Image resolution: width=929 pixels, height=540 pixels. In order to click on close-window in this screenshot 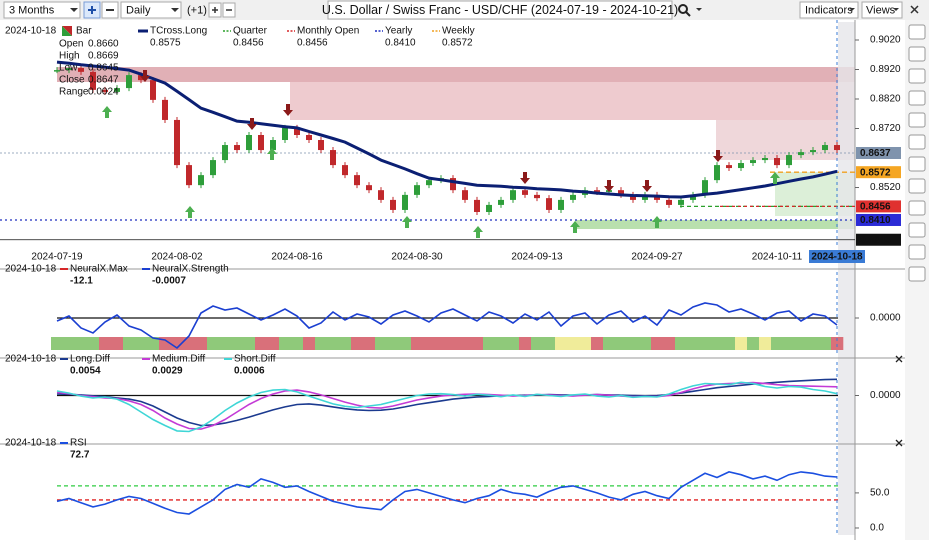, I will do `click(914, 9)`.